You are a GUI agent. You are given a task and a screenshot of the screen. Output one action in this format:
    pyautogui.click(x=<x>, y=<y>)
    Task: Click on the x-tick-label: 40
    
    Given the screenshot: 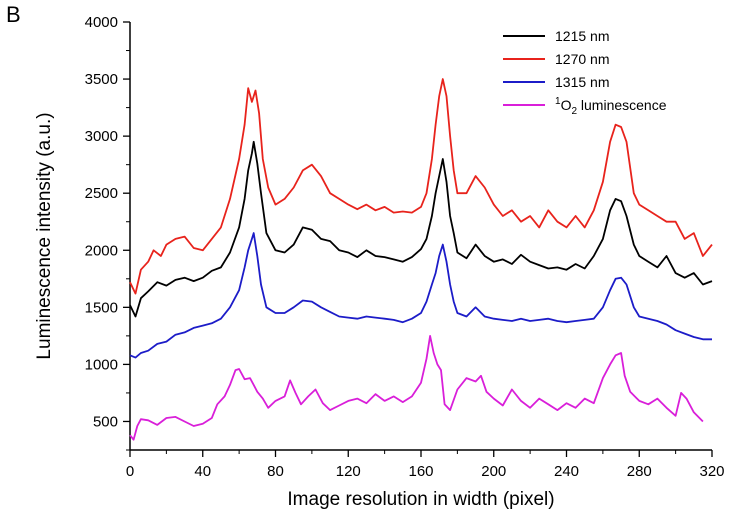 What is the action you would take?
    pyautogui.click(x=202, y=471)
    